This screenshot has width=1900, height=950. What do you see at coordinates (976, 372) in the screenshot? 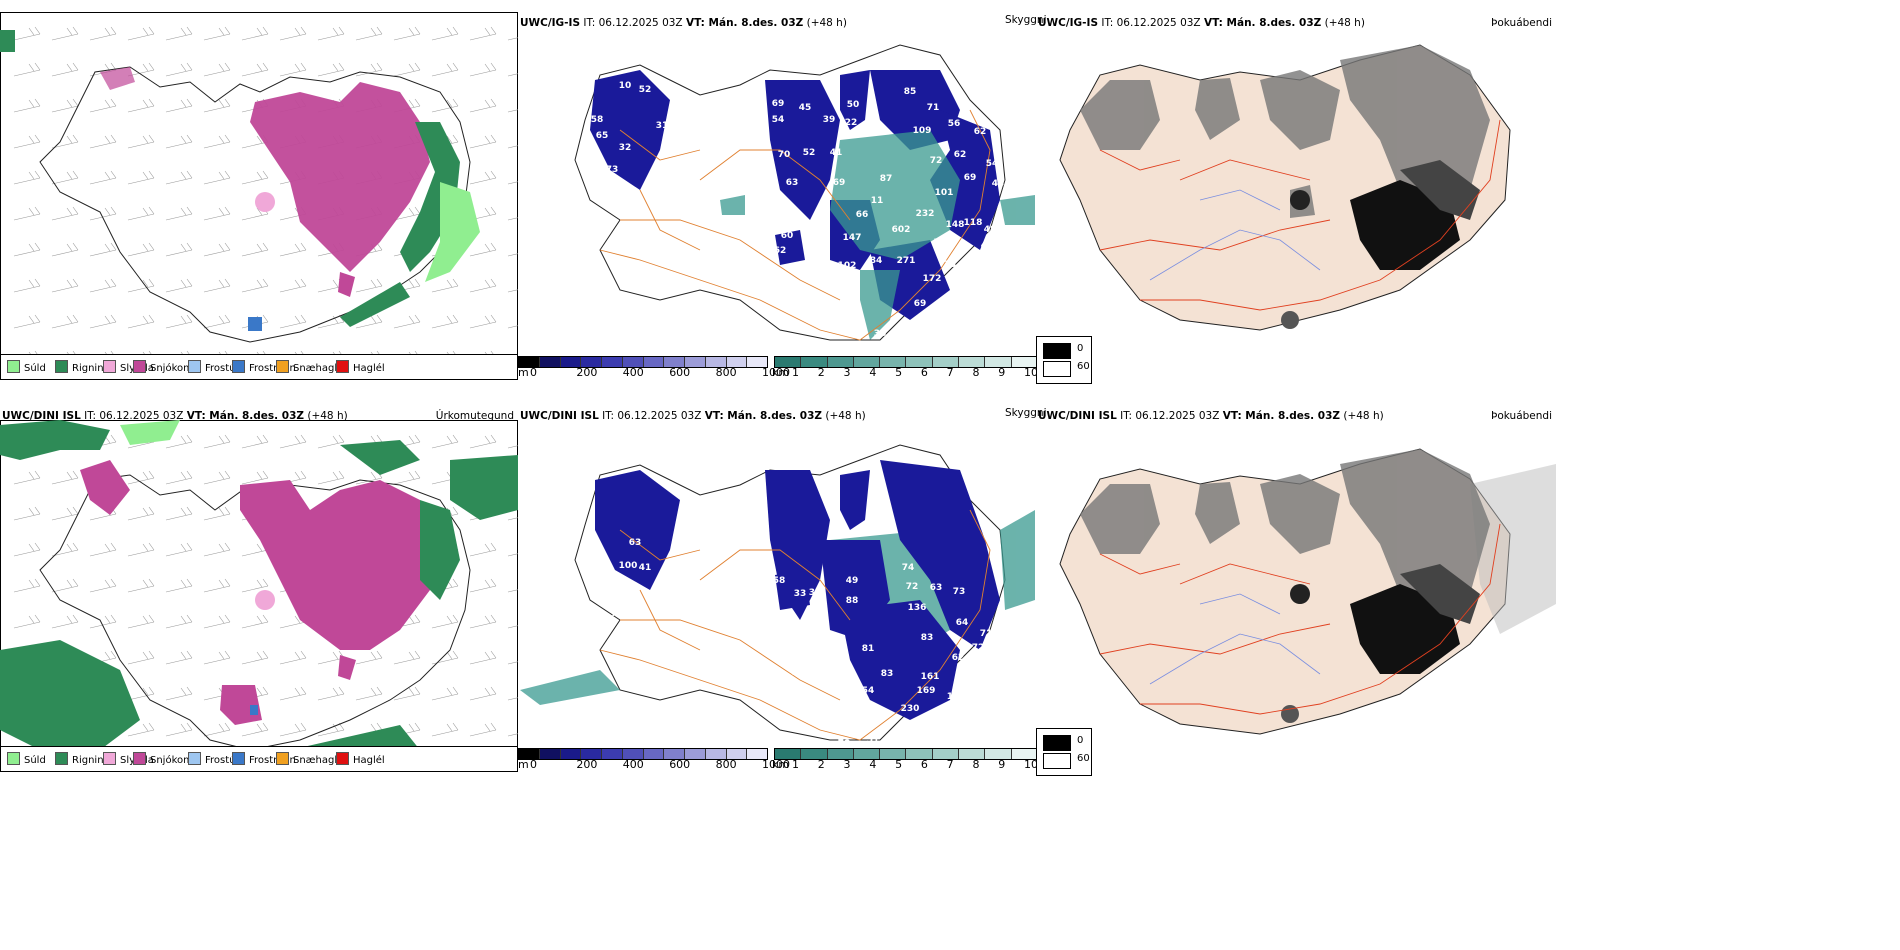
I see `colorbar-tick-label: 8` at bounding box center [976, 372].